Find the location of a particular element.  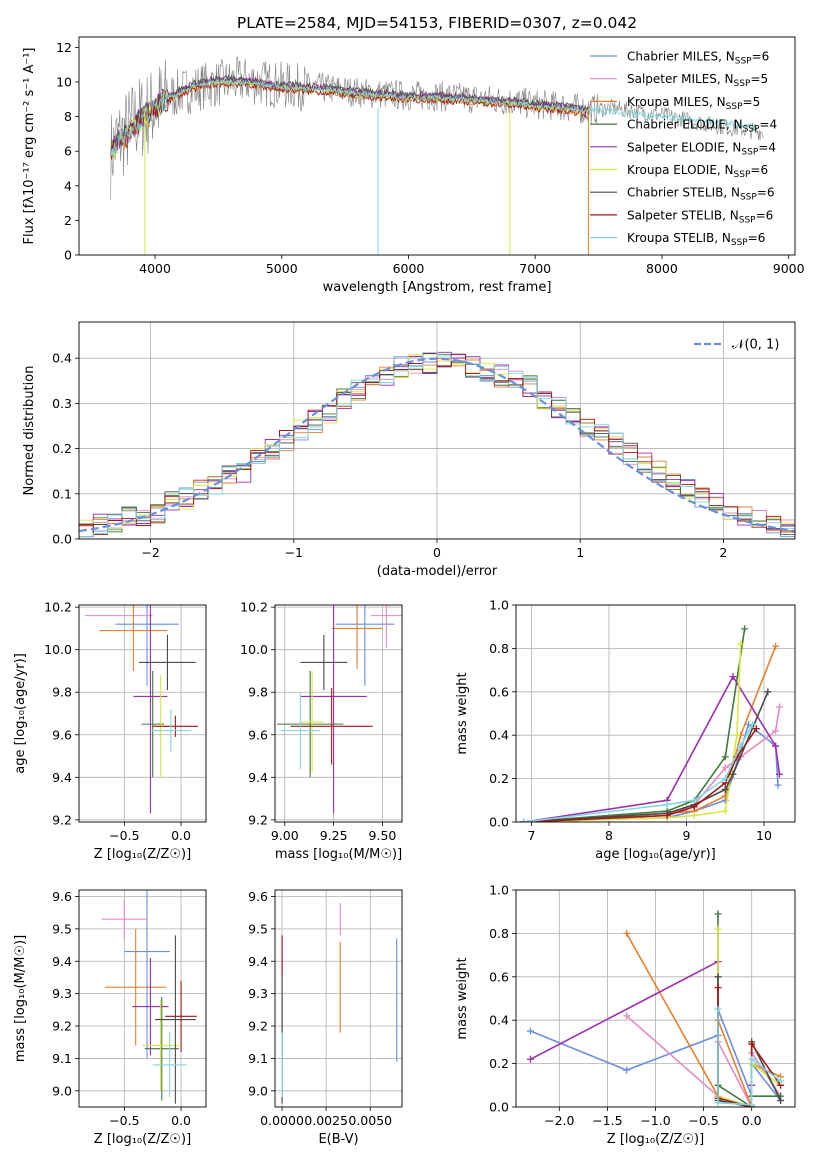

y-tick-label: 0.6 is located at coordinates (499, 691).